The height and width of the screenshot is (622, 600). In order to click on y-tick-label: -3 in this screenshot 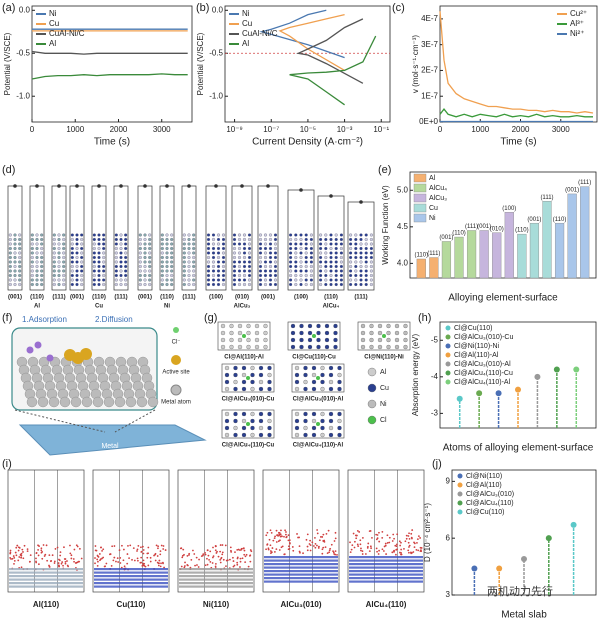, I will do `click(435, 412)`.